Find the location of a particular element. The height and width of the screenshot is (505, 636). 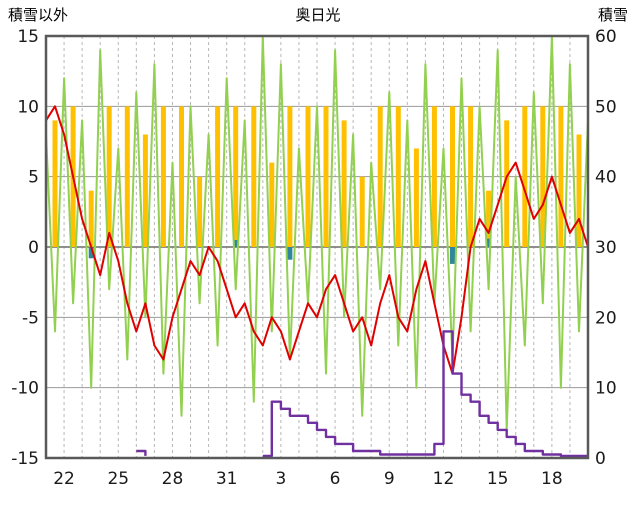

left-axis-tick-label: 15 is located at coordinates (28, 37).